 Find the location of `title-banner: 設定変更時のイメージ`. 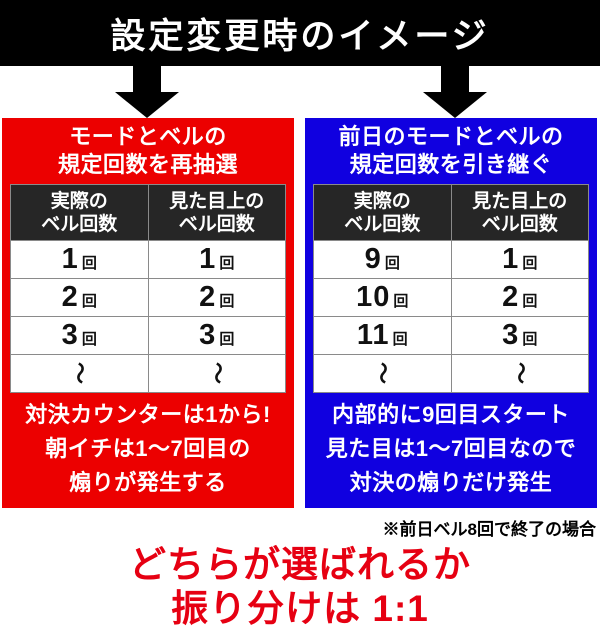

title-banner: 設定変更時のイメージ is located at coordinates (300, 33).